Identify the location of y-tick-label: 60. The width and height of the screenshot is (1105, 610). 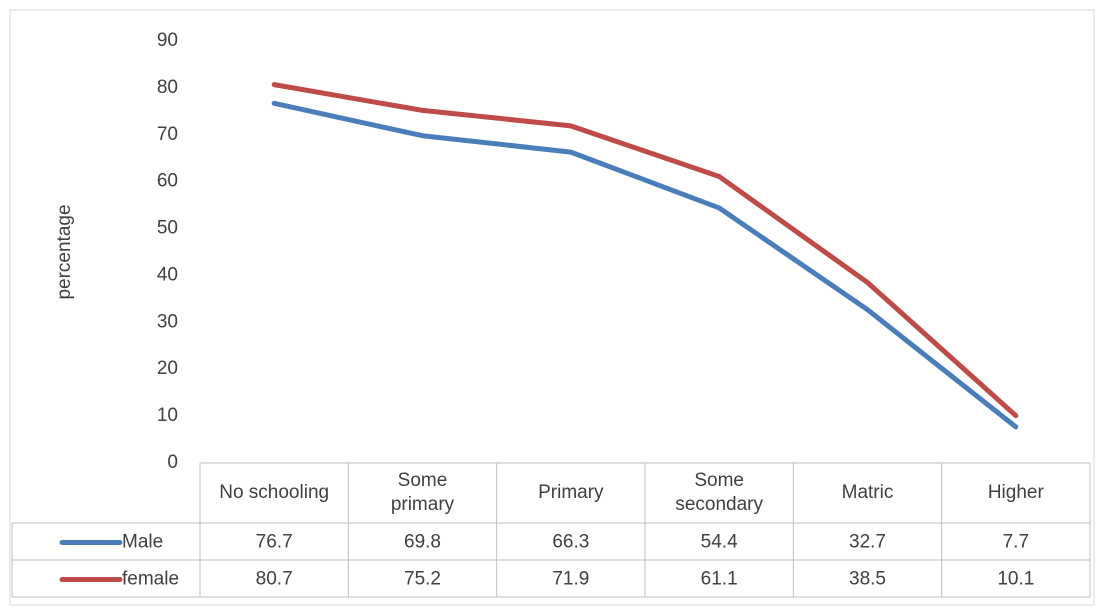
(167, 181).